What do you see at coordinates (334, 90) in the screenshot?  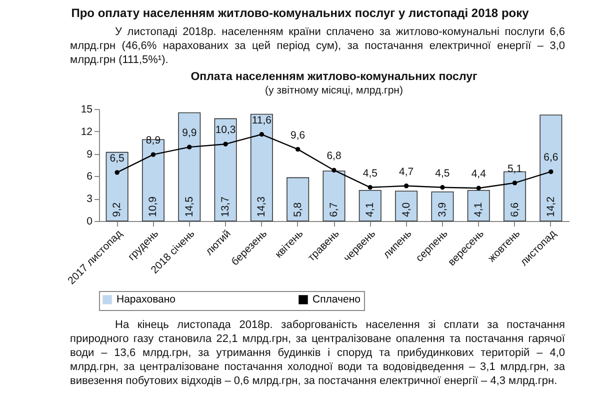 I see `chart-subtitle: (у звітному місяці, млрд.грн)` at bounding box center [334, 90].